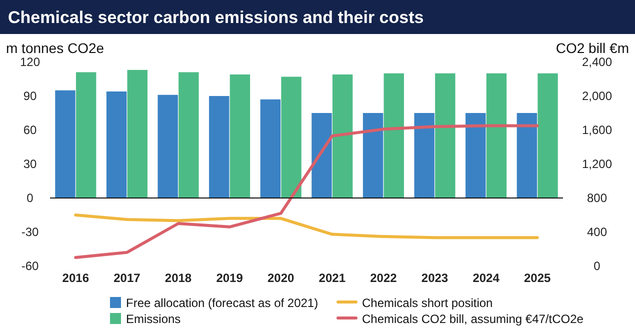 The image size is (635, 330). What do you see at coordinates (538, 278) in the screenshot?
I see `x-tick-label: 2025` at bounding box center [538, 278].